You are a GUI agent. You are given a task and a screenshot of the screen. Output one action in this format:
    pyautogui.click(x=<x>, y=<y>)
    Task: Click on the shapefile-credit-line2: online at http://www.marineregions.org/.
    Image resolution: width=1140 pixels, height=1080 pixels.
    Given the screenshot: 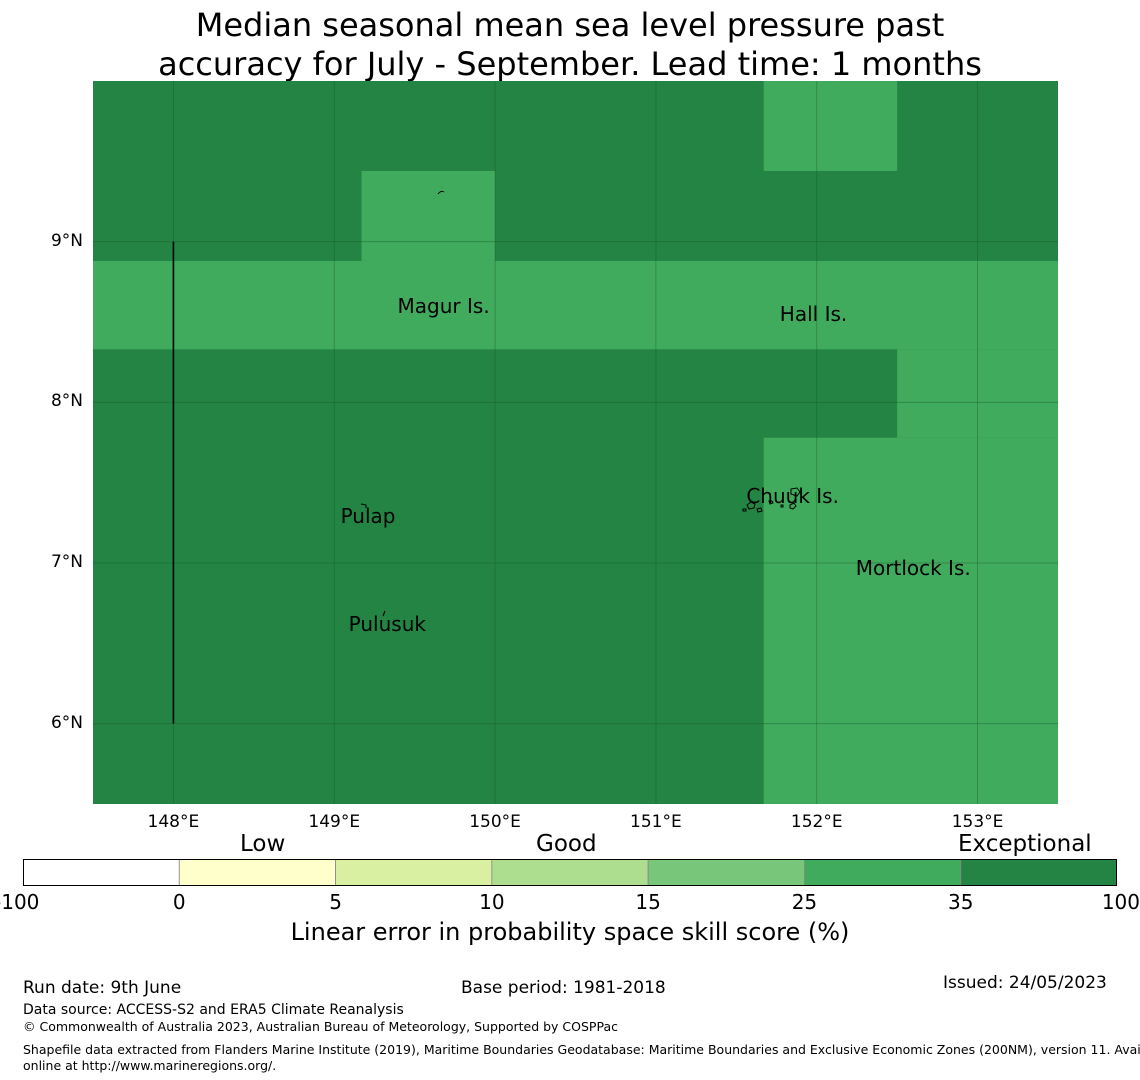 What is the action you would take?
    pyautogui.click(x=150, y=1065)
    